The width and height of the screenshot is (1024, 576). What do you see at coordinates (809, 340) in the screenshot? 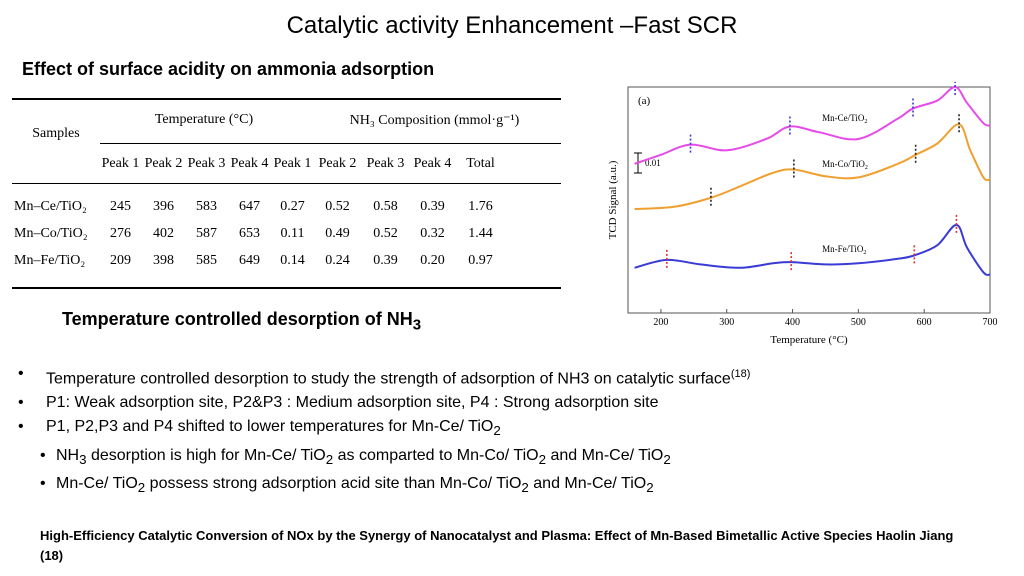
I see `x-axis-label: Temperature (°C)` at bounding box center [809, 340].